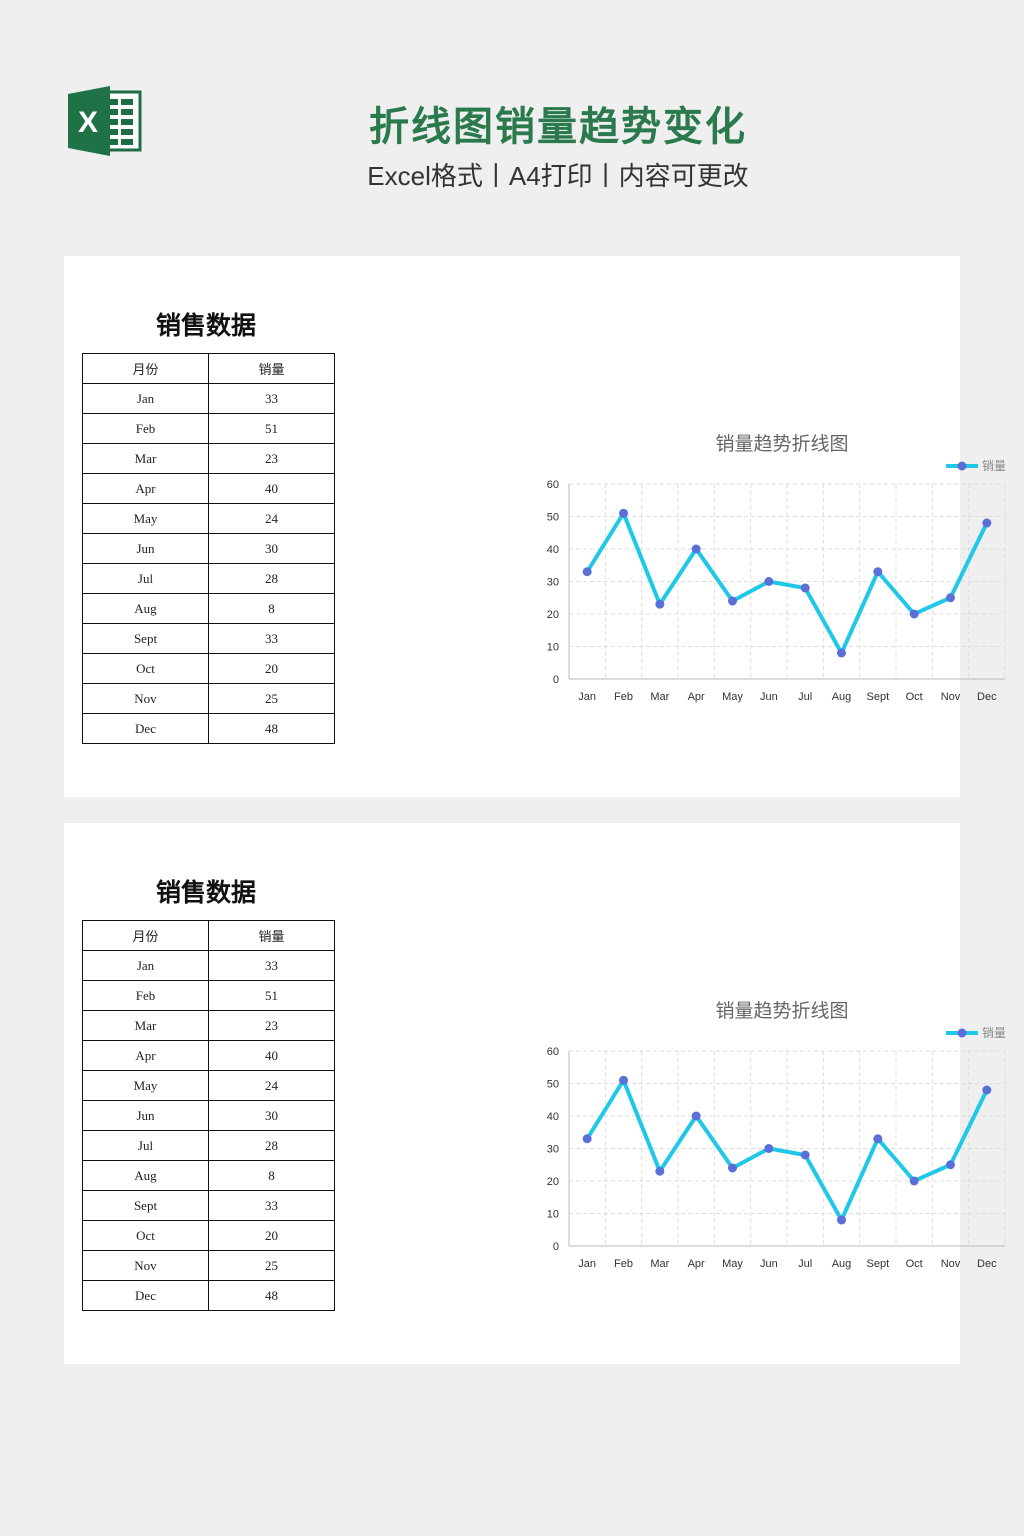 The width and height of the screenshot is (1024, 1536). What do you see at coordinates (145, 1205) in the screenshot?
I see `month-cell: Sept` at bounding box center [145, 1205].